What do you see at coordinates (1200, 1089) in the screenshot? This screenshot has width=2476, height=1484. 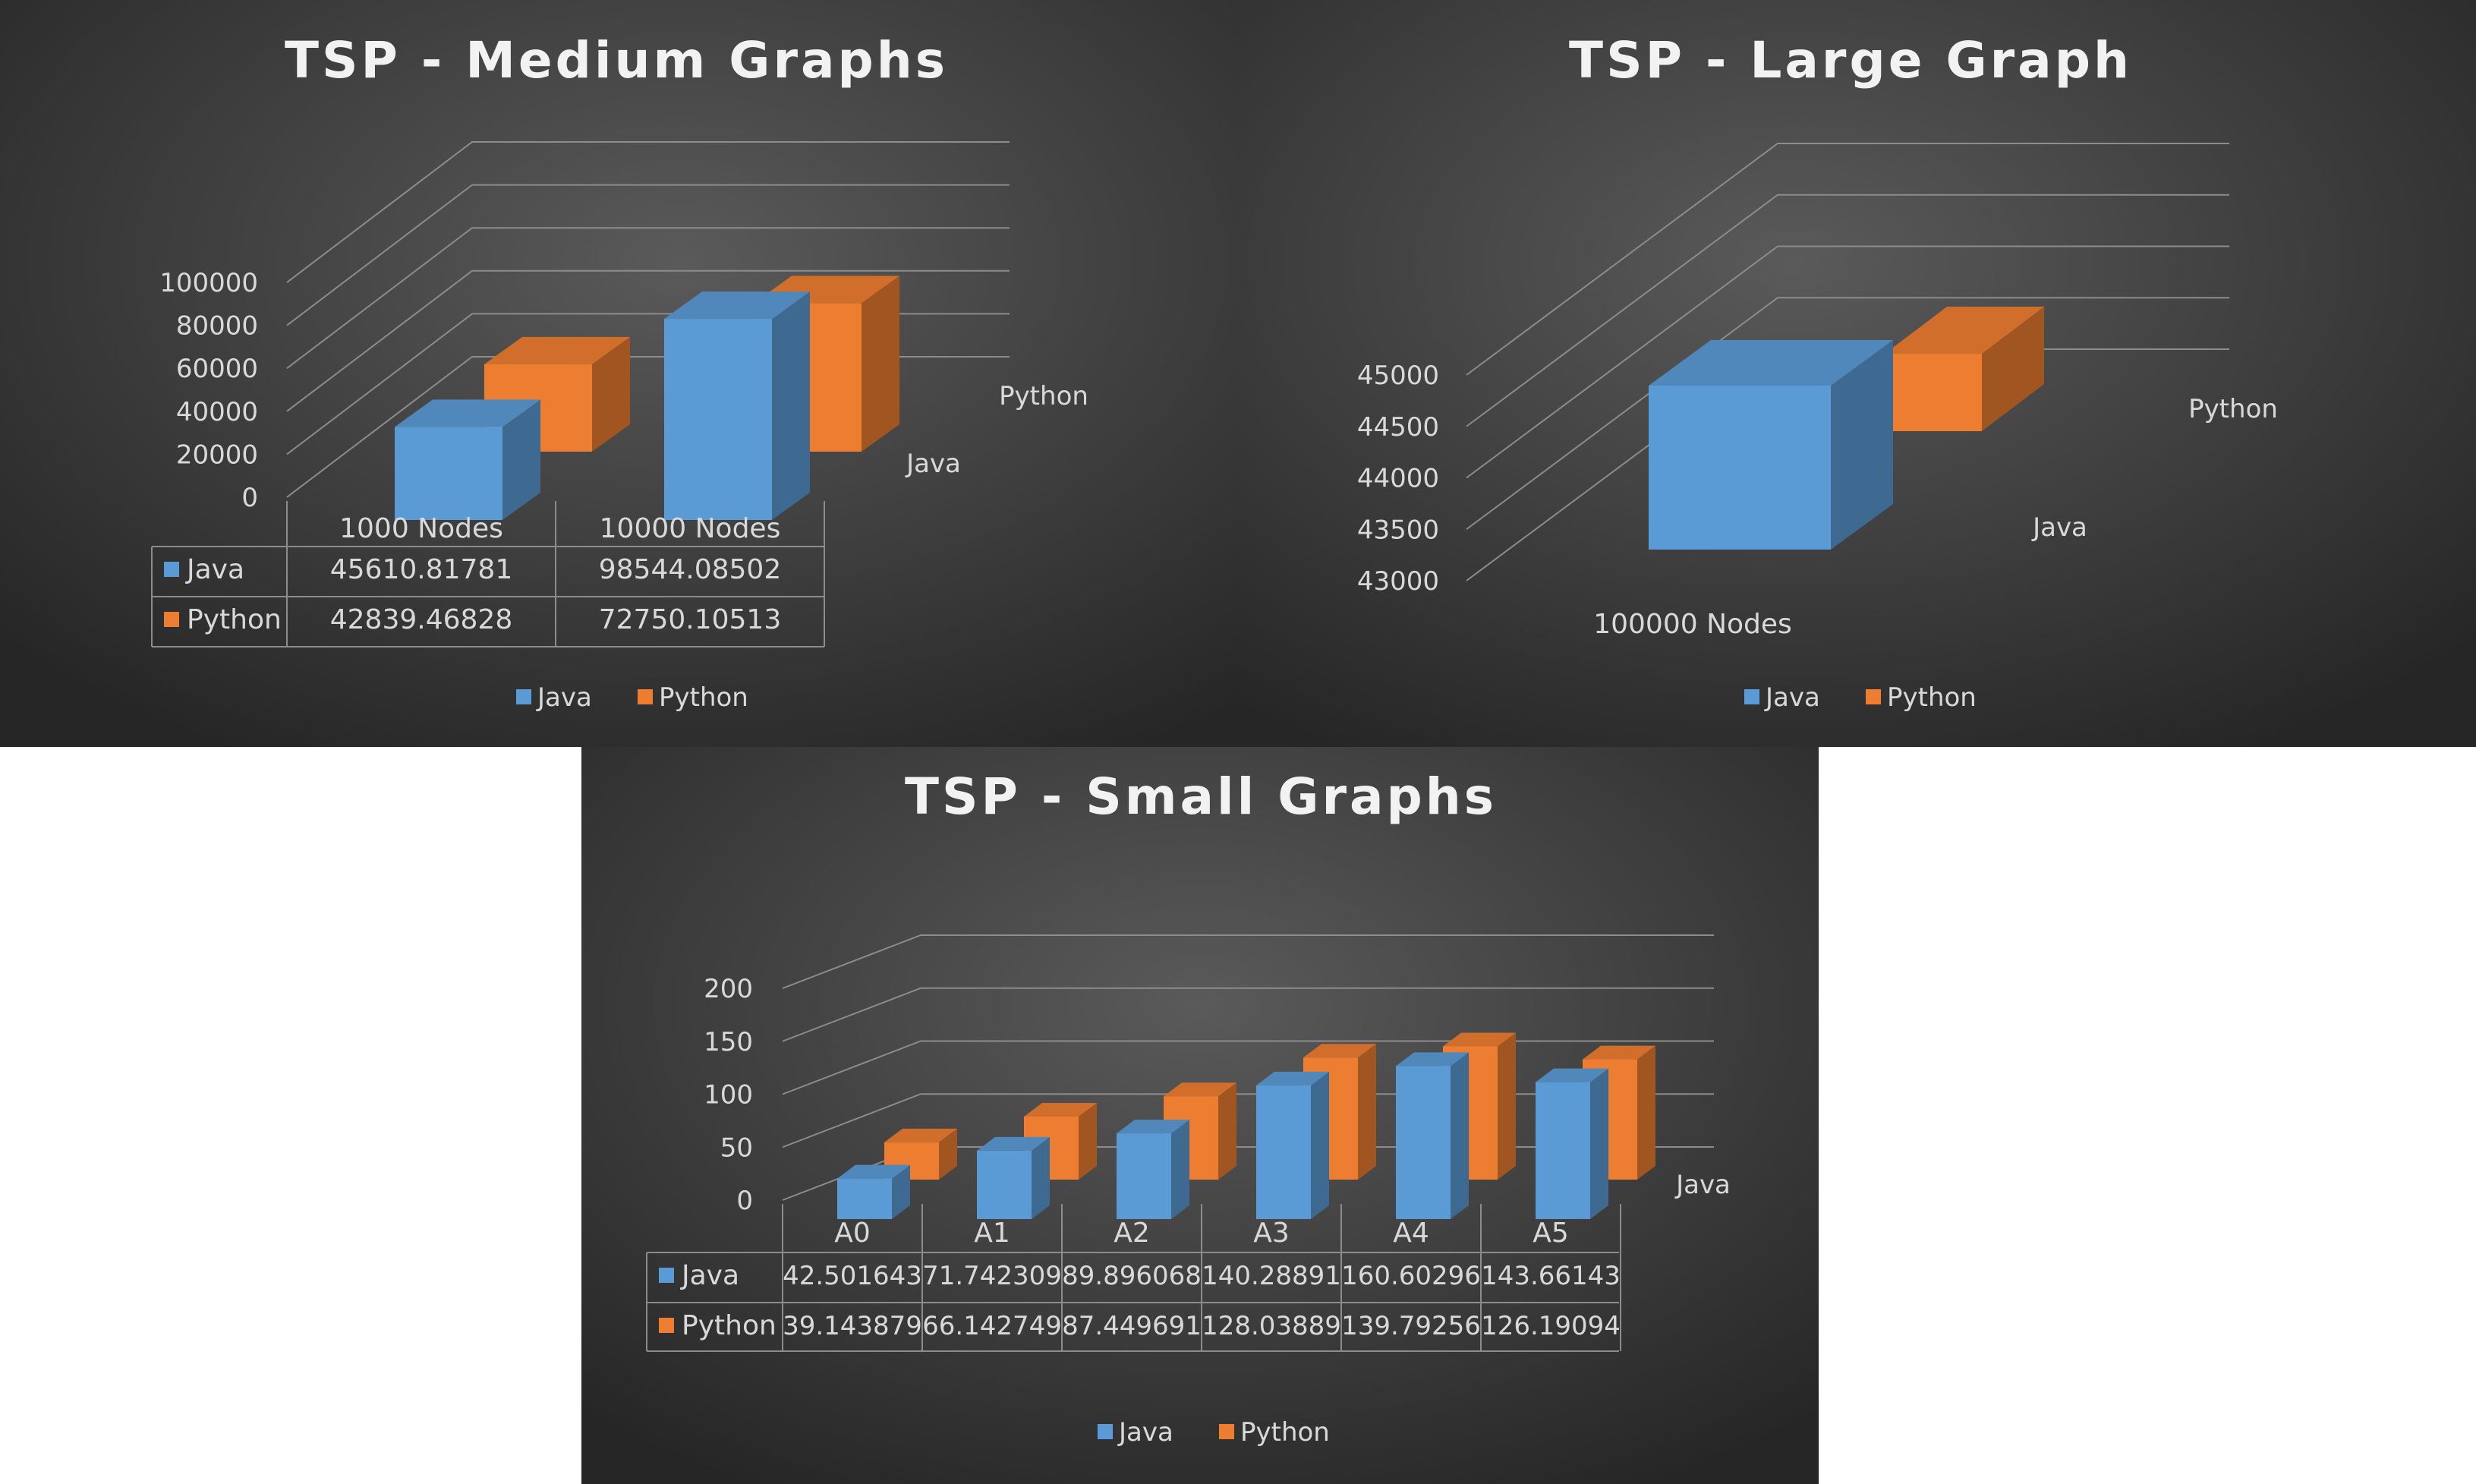 I see `python-bar-2-top` at bounding box center [1200, 1089].